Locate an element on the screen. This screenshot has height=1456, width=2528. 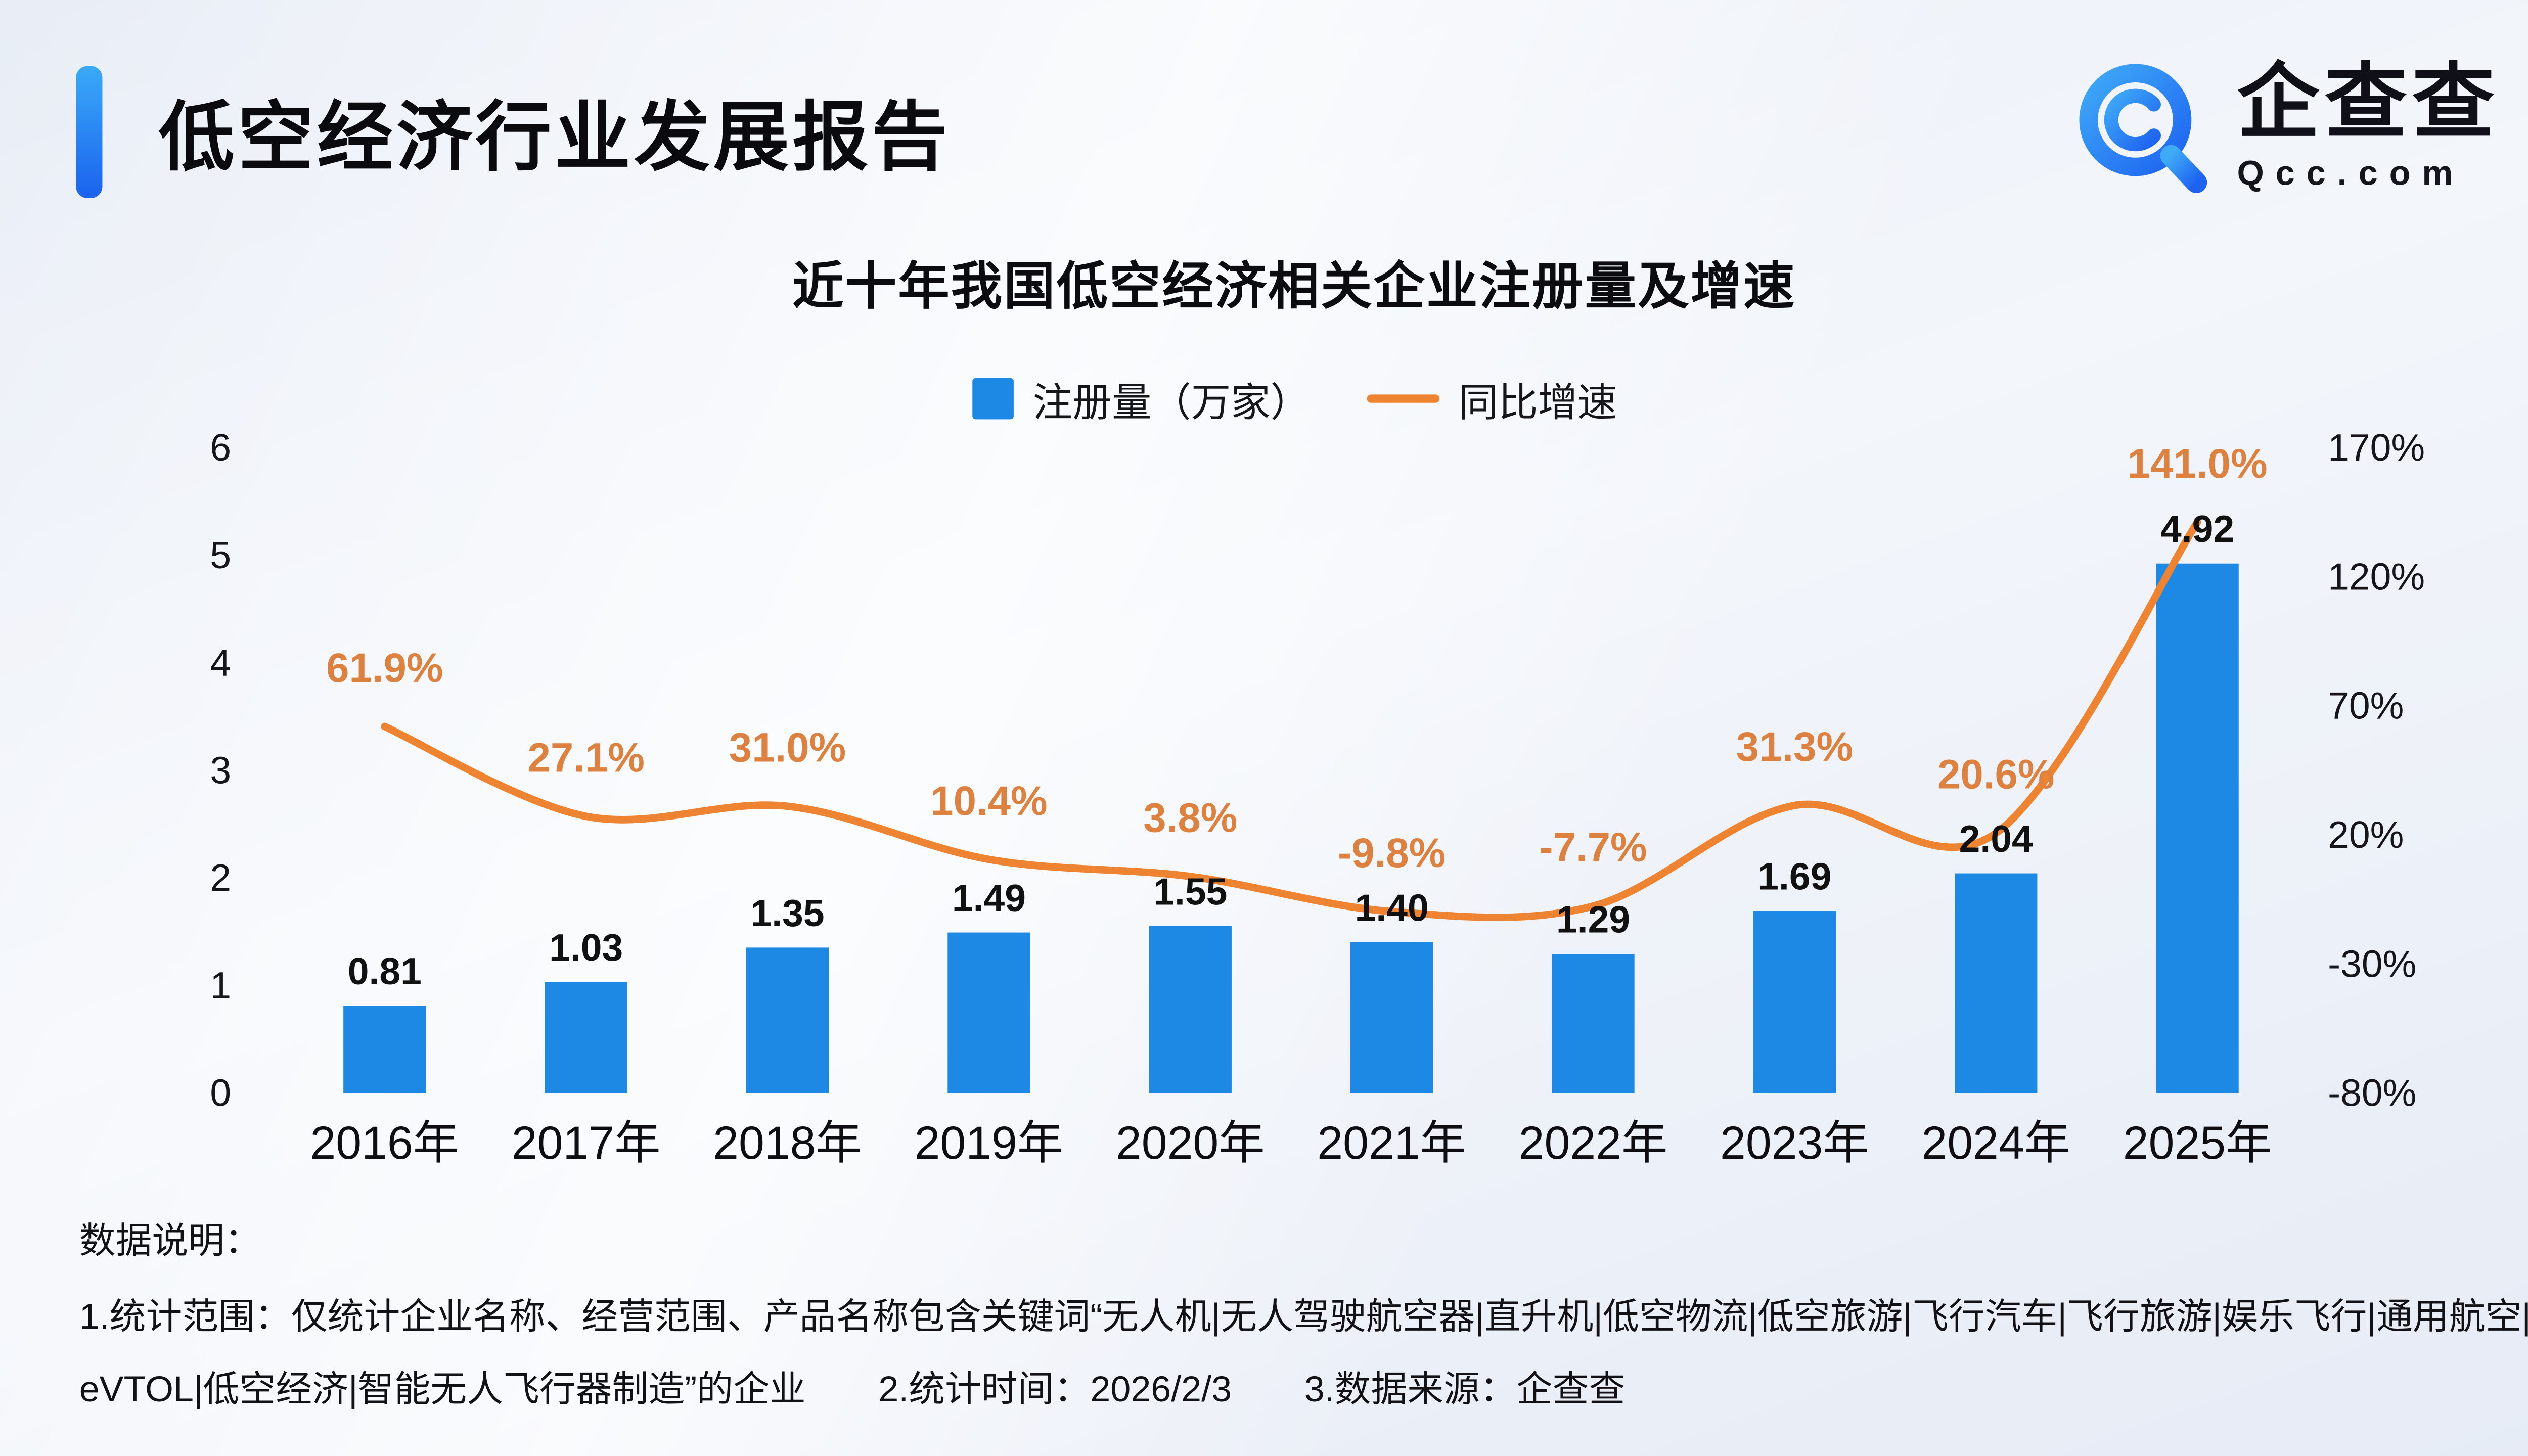
bar-value-label: 1.49 is located at coordinates (989, 898).